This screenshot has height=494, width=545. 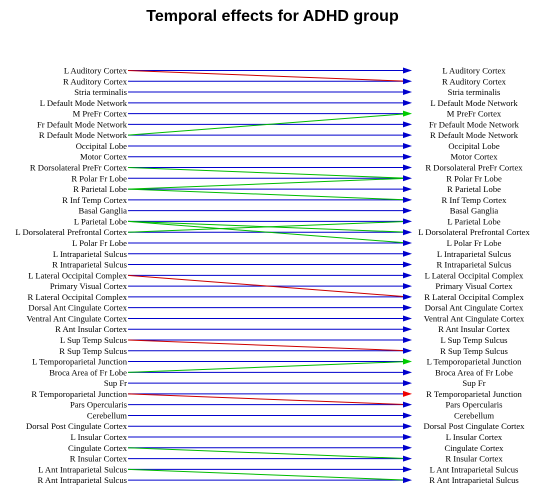 What do you see at coordinates (475, 340) in the screenshot?
I see `right-region-label: L Sup Temp Sulcus` at bounding box center [475, 340].